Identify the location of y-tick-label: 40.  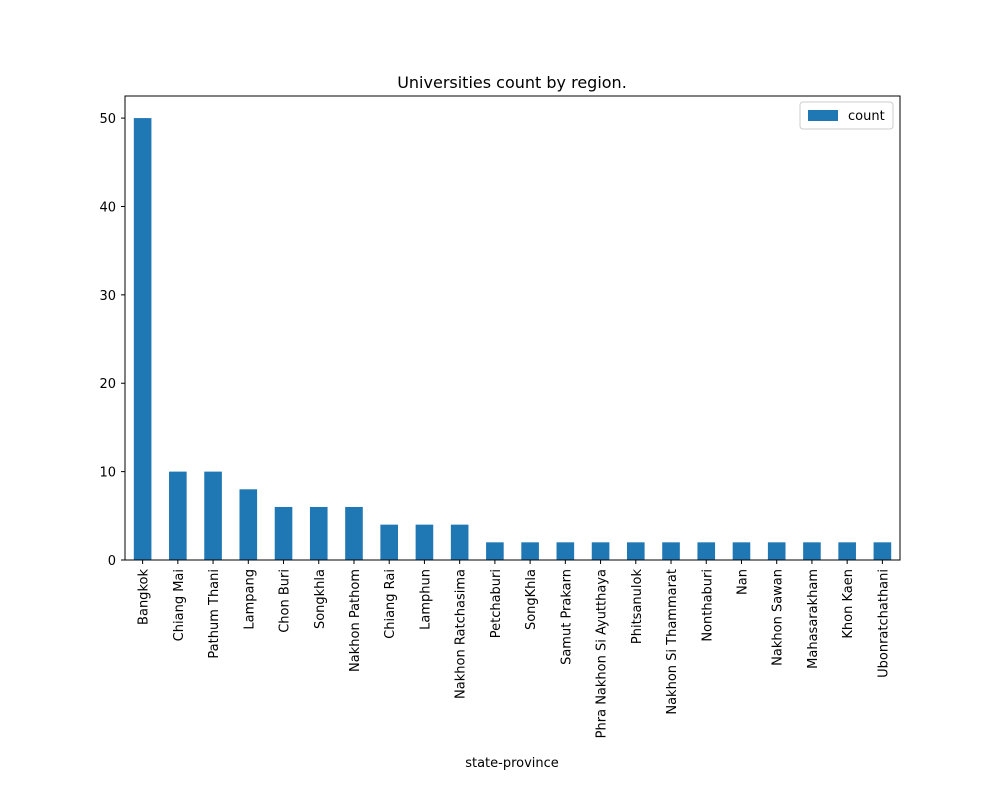
(107, 207).